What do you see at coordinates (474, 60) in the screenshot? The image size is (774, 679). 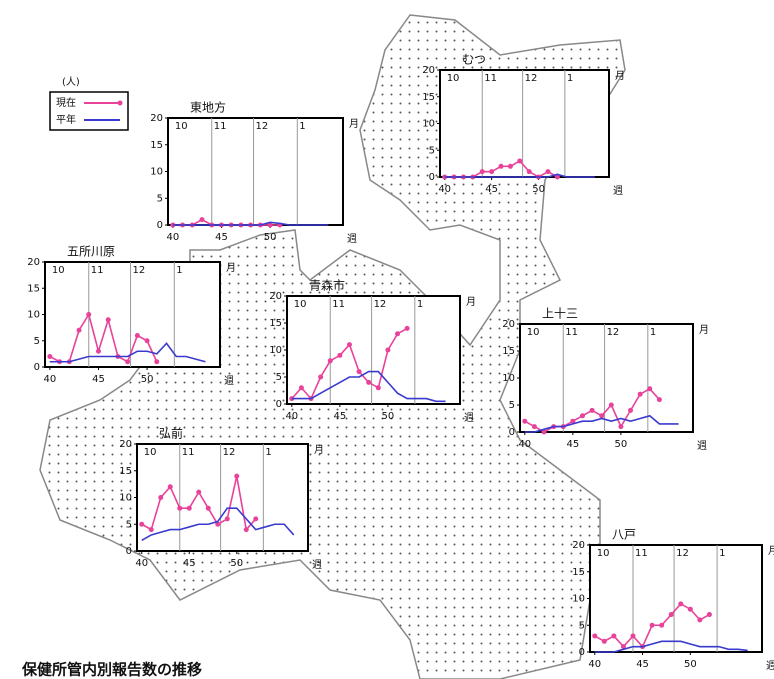 I see `chart-title: むつ` at bounding box center [474, 60].